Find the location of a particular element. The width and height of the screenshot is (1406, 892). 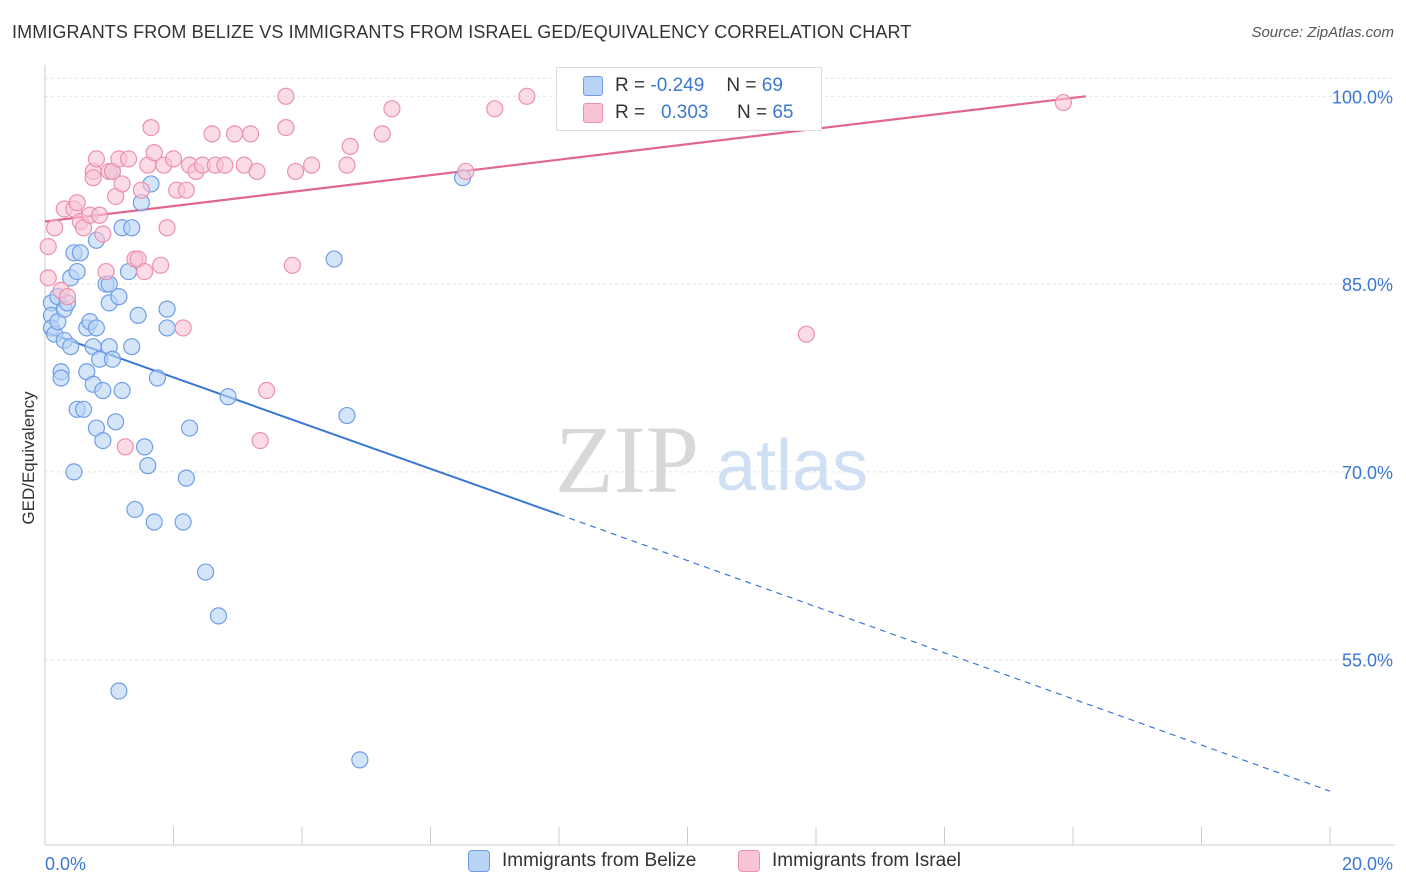

legend-item-belize: Immigrants from Belize is located at coordinates (582, 861).